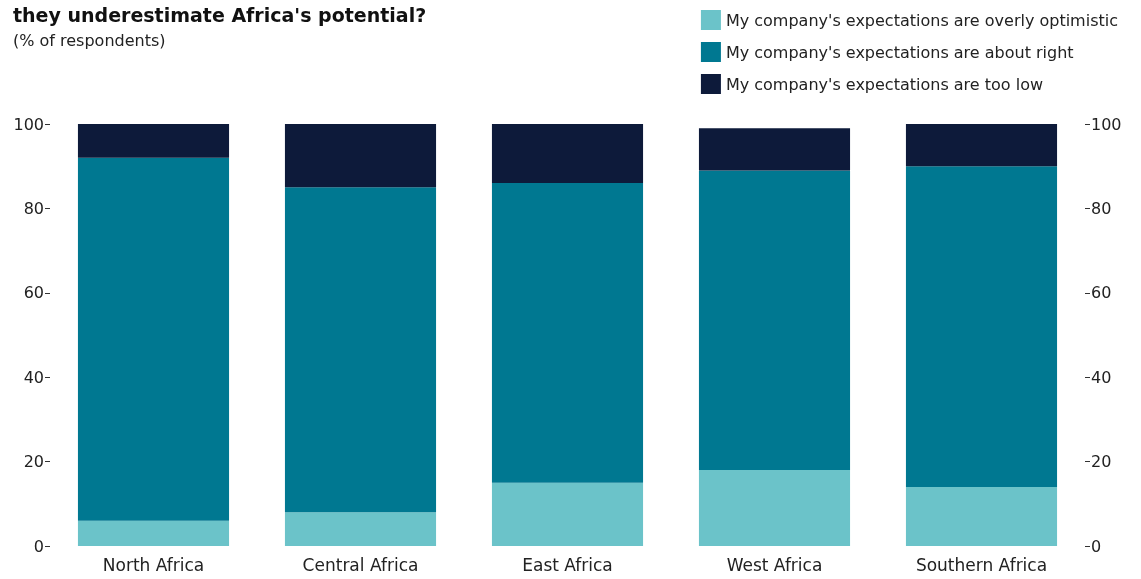  Describe the element at coordinates (567, 564) in the screenshot. I see `x-tick-label: East Africa` at that location.